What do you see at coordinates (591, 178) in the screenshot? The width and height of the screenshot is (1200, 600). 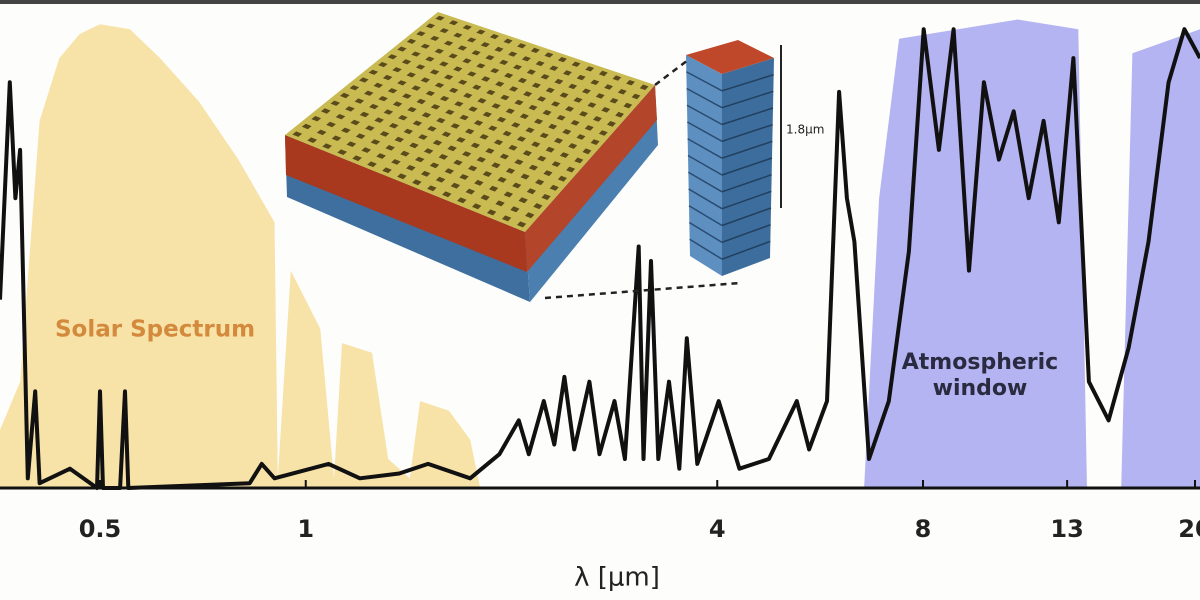 I see `block-side-red` at bounding box center [591, 178].